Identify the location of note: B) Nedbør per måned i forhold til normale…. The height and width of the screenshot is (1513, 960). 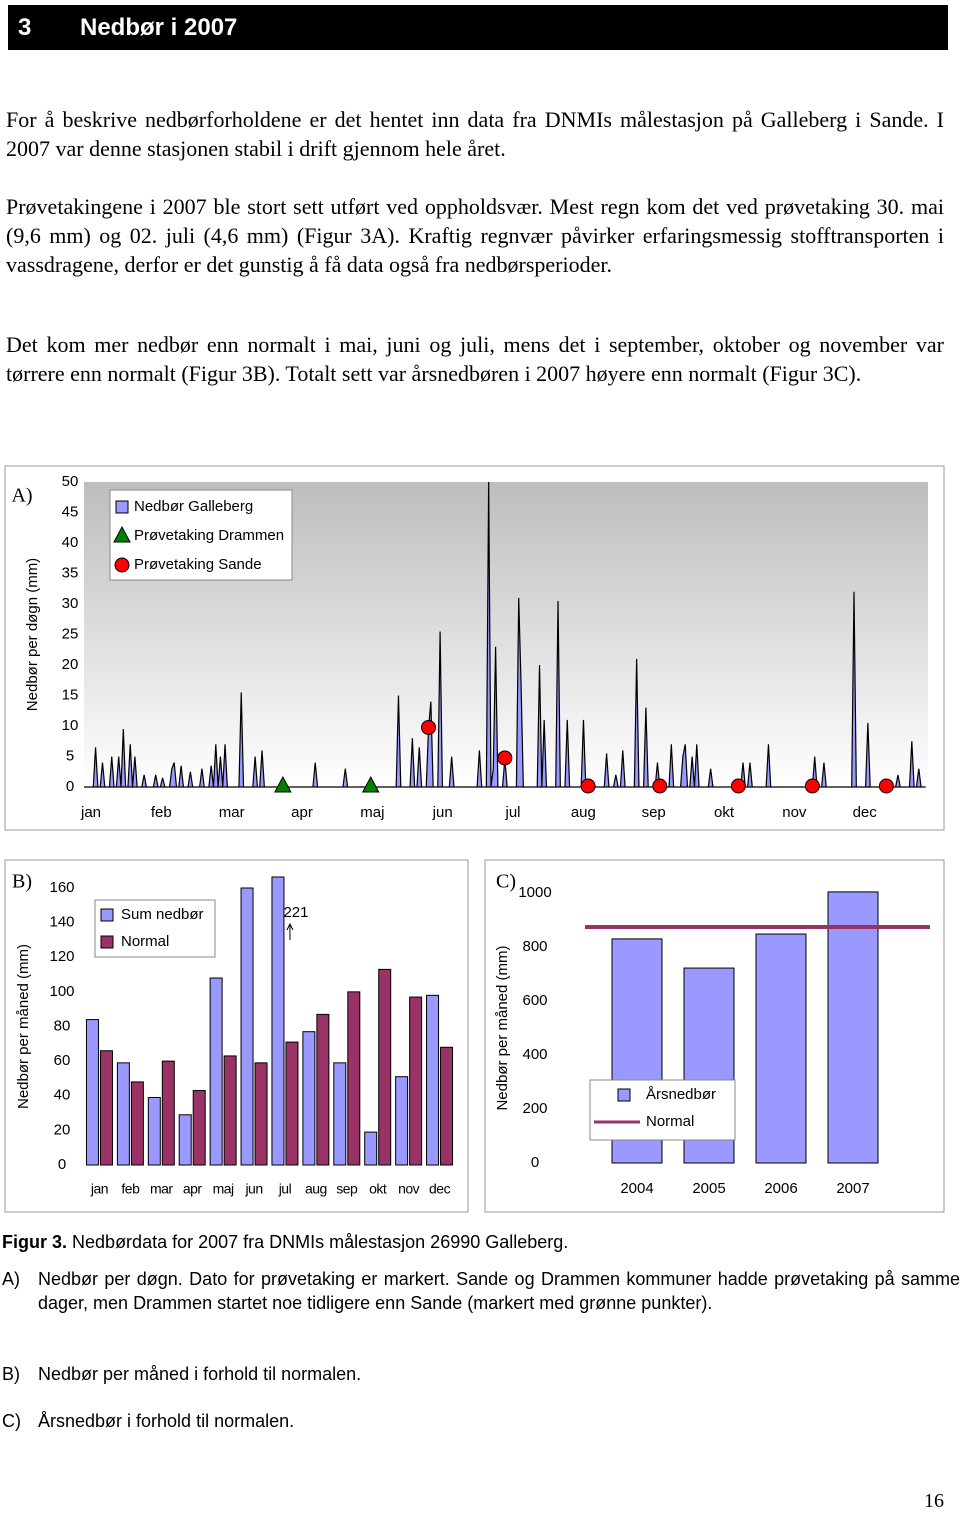
(481, 1374).